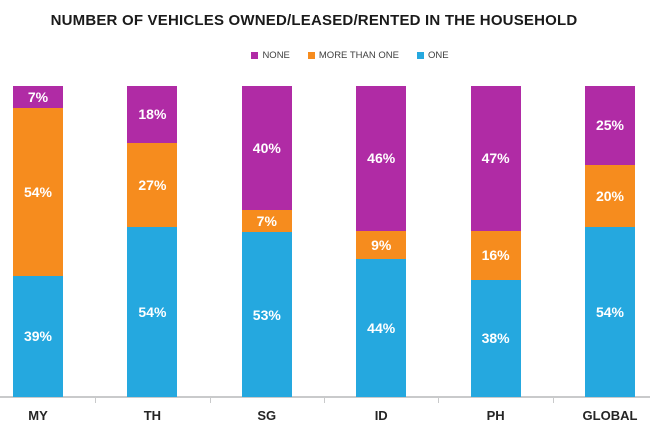  I want to click on category-label-ph: PH, so click(495, 415).